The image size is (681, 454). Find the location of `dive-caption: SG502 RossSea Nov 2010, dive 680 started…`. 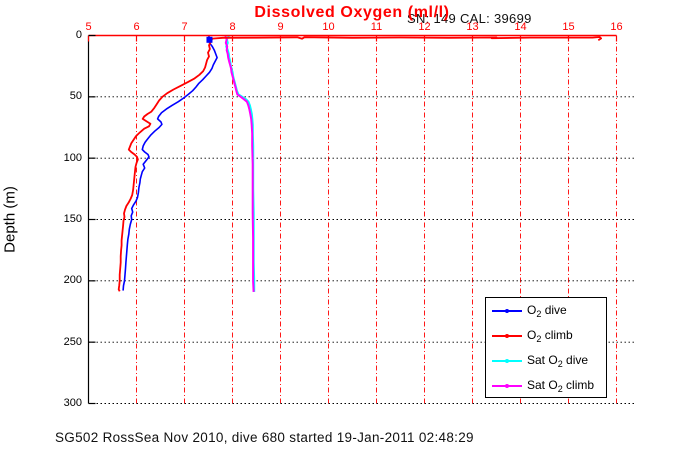

dive-caption: SG502 RossSea Nov 2010, dive 680 started… is located at coordinates (264, 437).